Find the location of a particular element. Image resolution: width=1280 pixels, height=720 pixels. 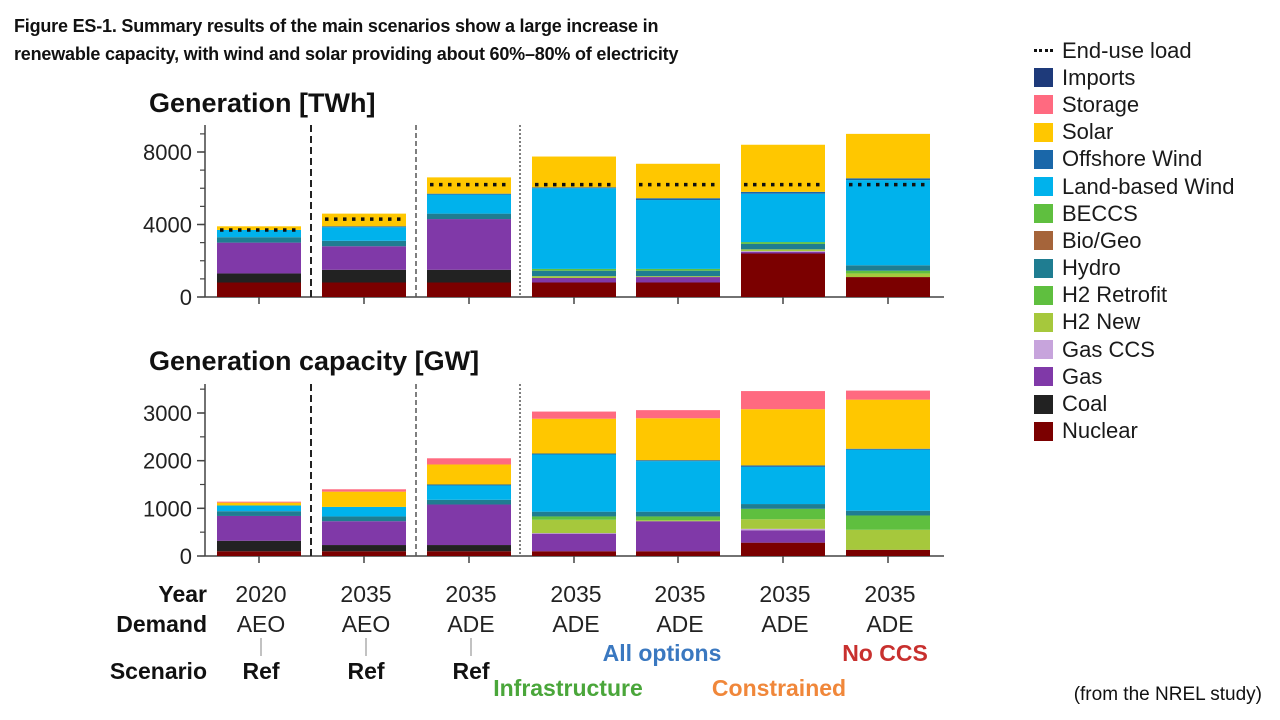

legend-item-gas-ccs: Gas CCS is located at coordinates (1134, 349).